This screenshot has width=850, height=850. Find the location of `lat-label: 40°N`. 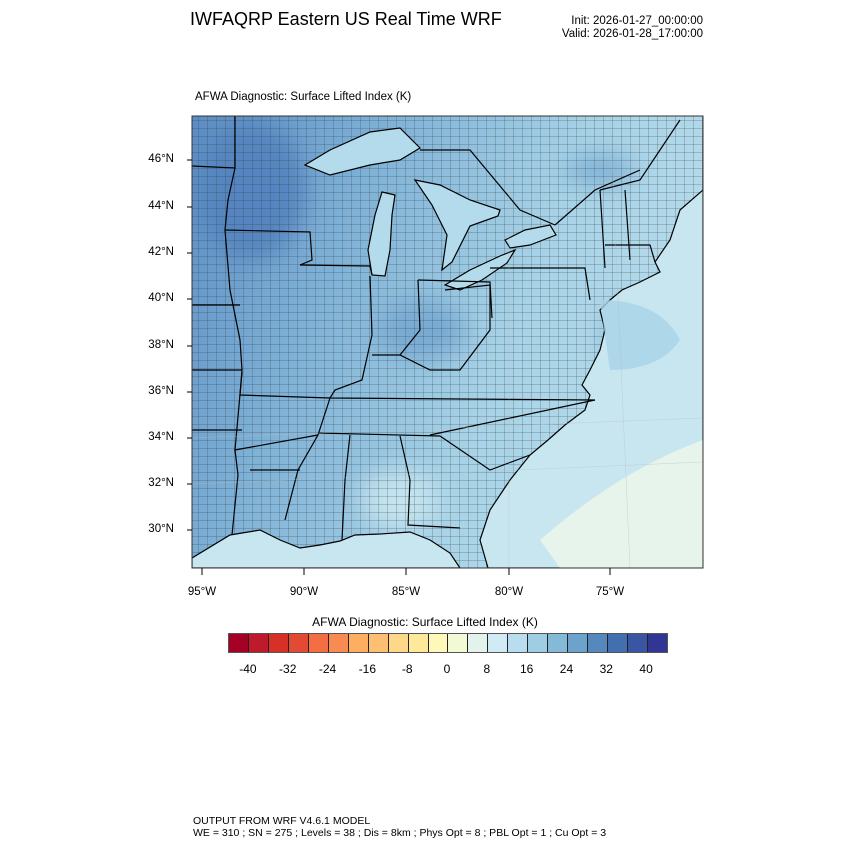

lat-label: 40°N is located at coordinates (161, 298).